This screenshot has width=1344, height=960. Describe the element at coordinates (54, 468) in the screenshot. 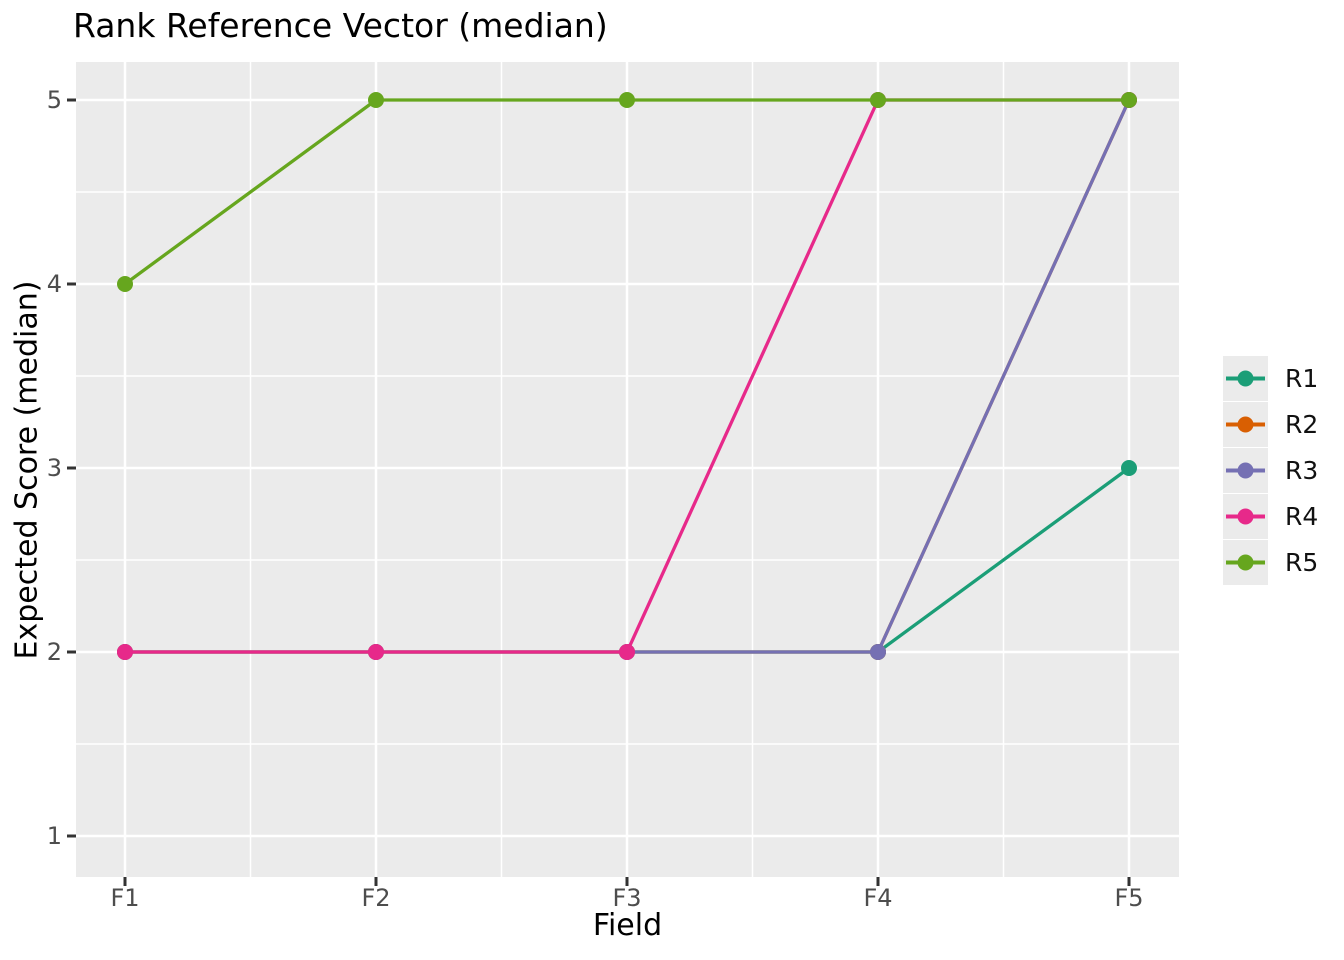

I see `y-tick-label-3: 3` at that location.